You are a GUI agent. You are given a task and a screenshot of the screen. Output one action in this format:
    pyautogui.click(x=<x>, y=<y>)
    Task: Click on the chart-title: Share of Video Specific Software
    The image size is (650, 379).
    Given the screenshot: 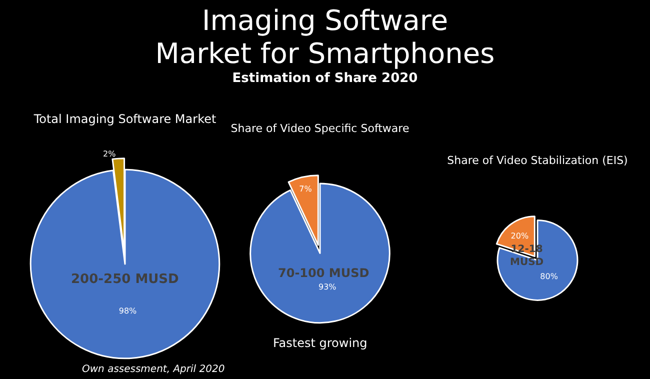 What is the action you would take?
    pyautogui.click(x=320, y=128)
    